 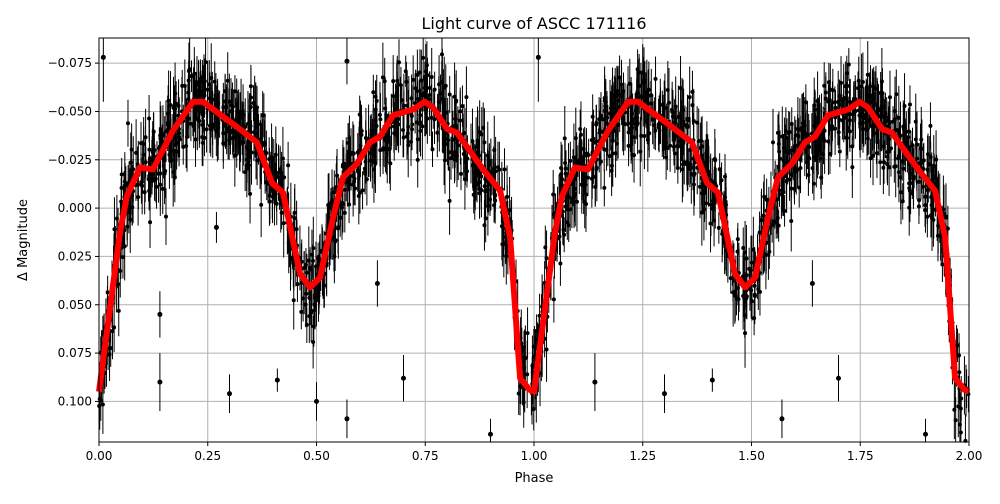 What do you see at coordinates (70, 63) in the screenshot?
I see `y-tick-label: −0.075` at bounding box center [70, 63].